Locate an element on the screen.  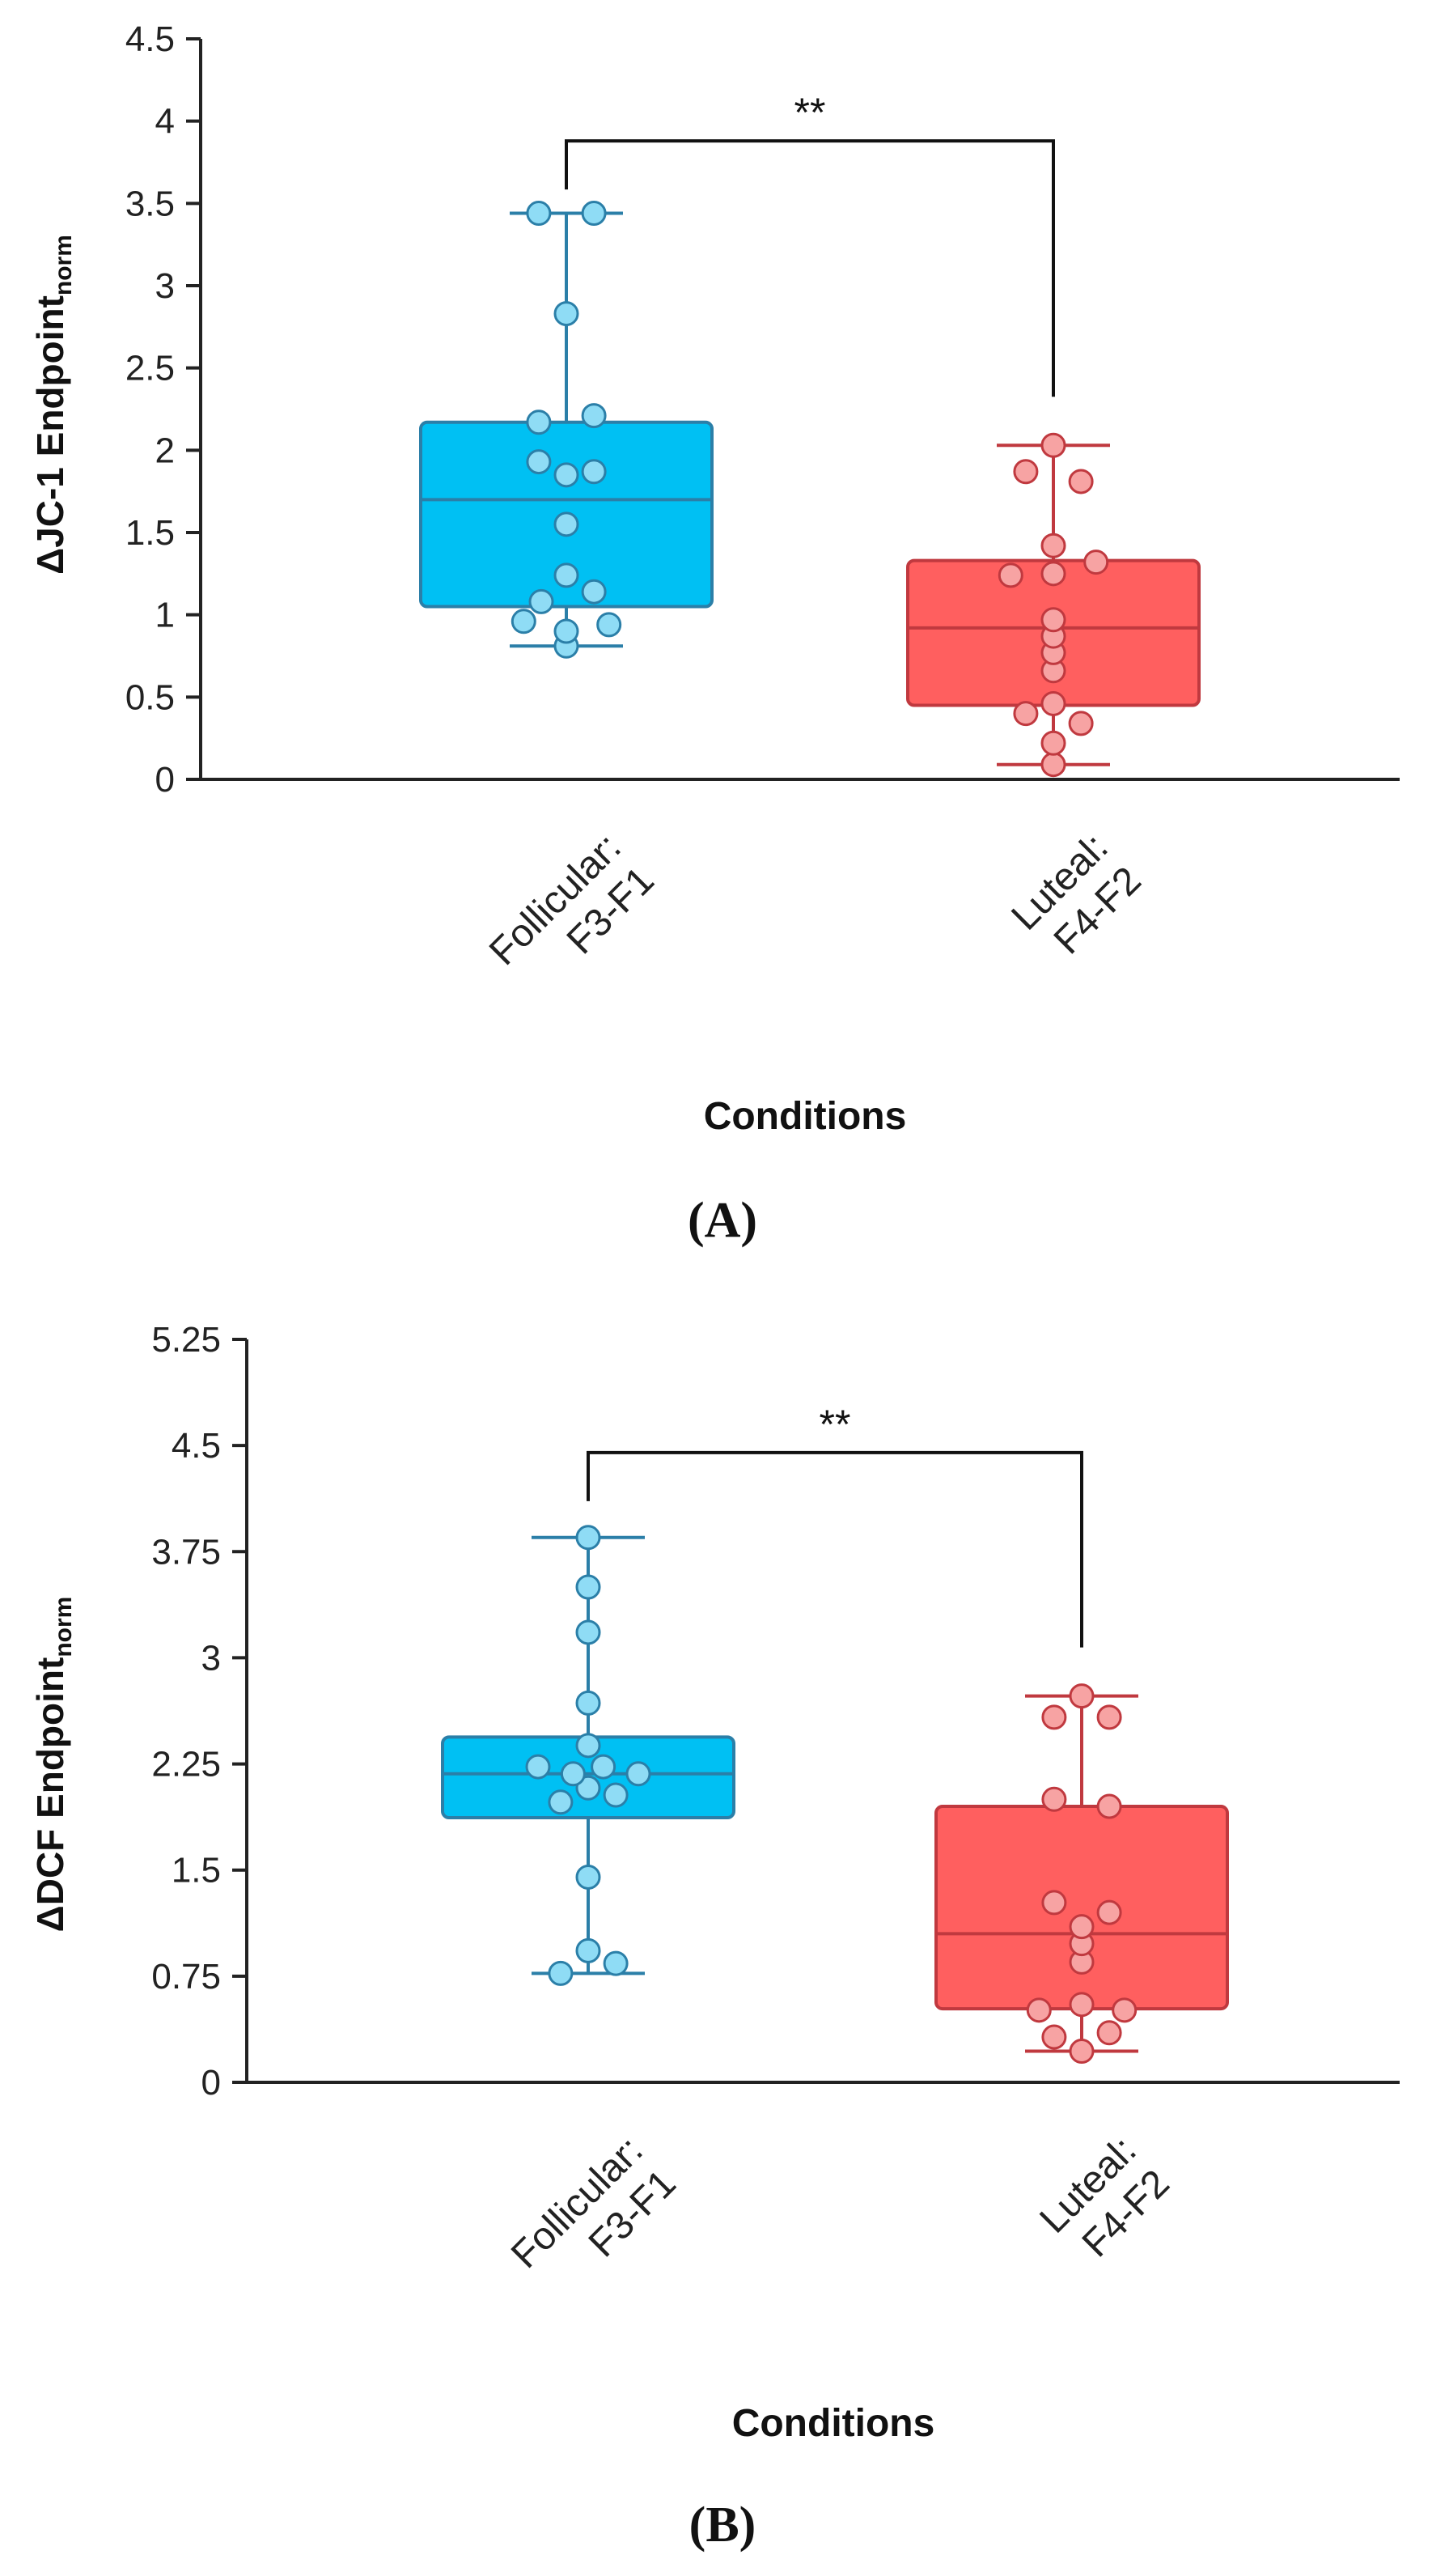
y-tick-label: 3.75 is located at coordinates (186, 1552).